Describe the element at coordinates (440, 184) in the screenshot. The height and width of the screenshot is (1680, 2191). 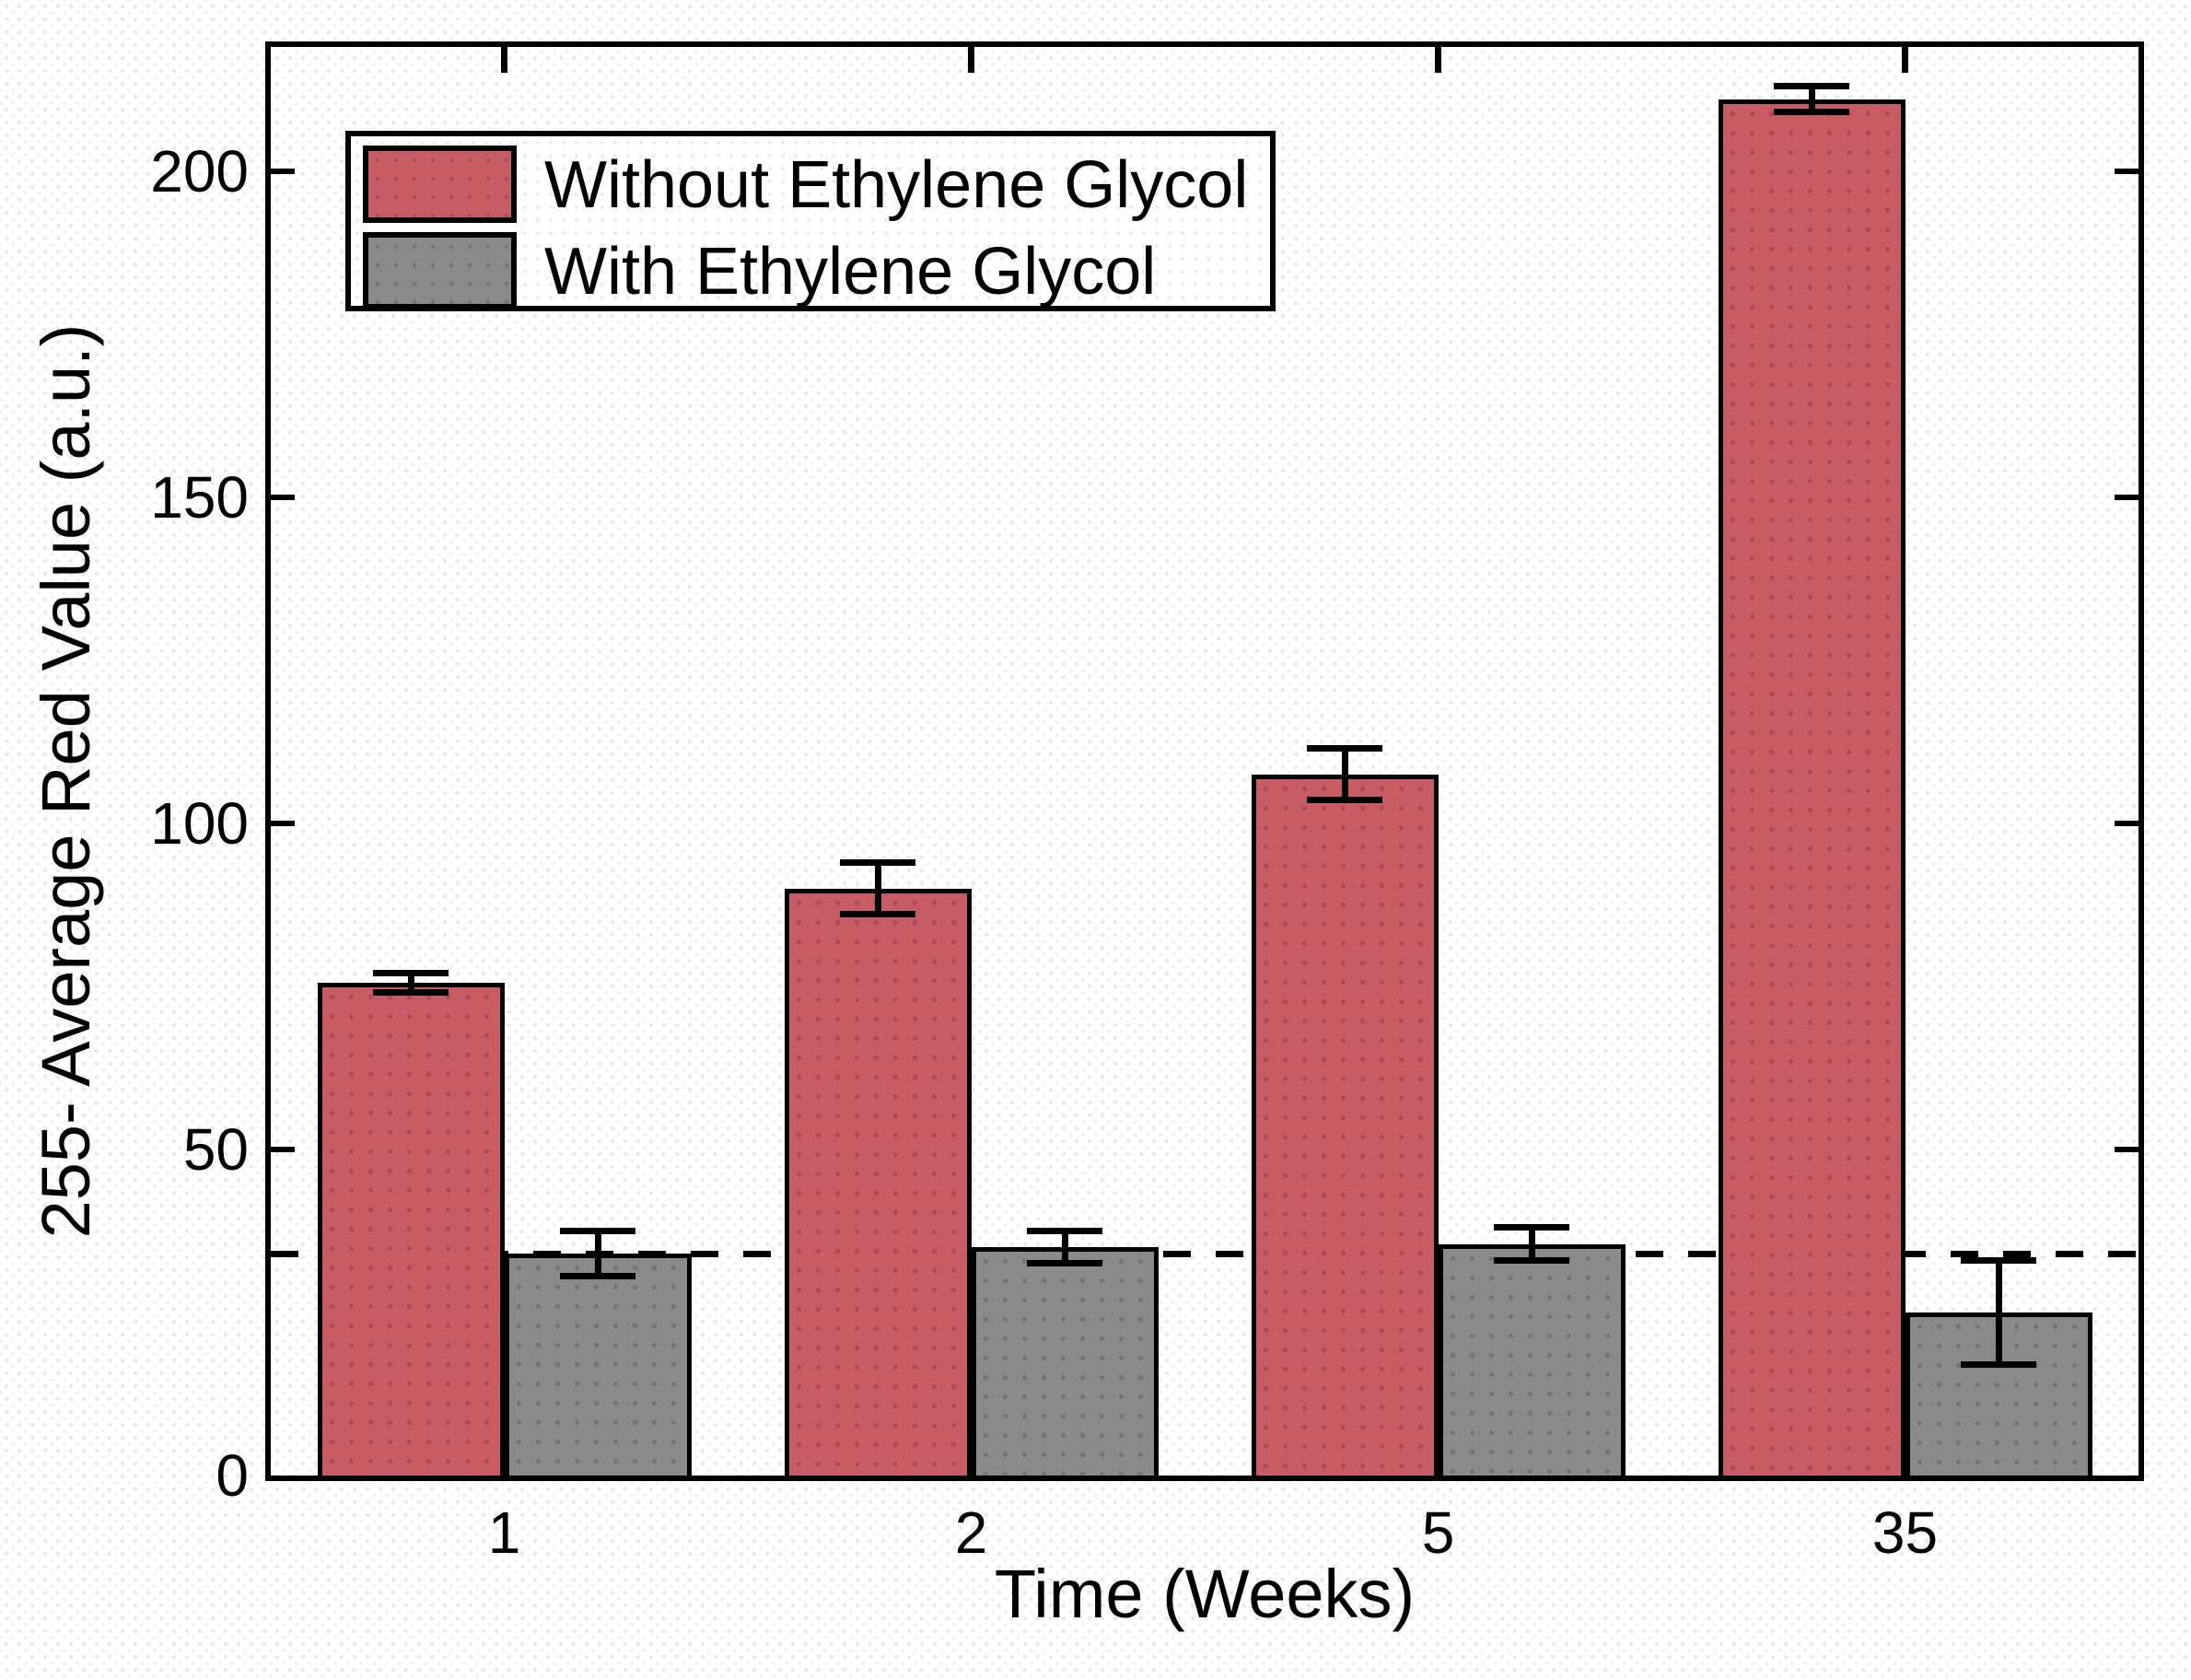
I see `legend-swatch-without-eg` at that location.